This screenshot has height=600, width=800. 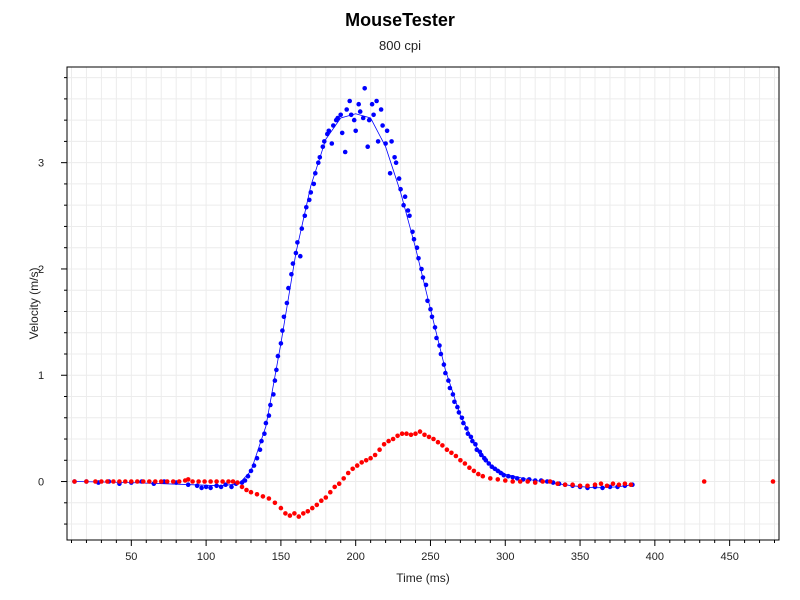 What do you see at coordinates (505, 557) in the screenshot?
I see `x-tick-label: 300` at bounding box center [505, 557].